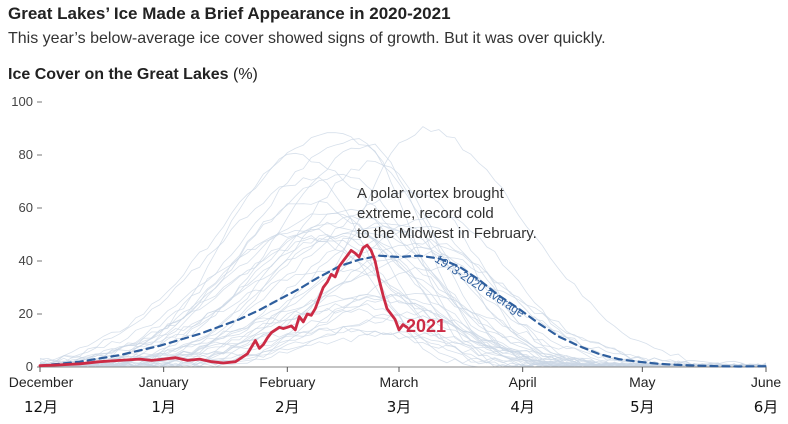 This screenshot has width=788, height=424. Describe the element at coordinates (399, 407) in the screenshot. I see `x-tick-label-cjk: 3月` at that location.